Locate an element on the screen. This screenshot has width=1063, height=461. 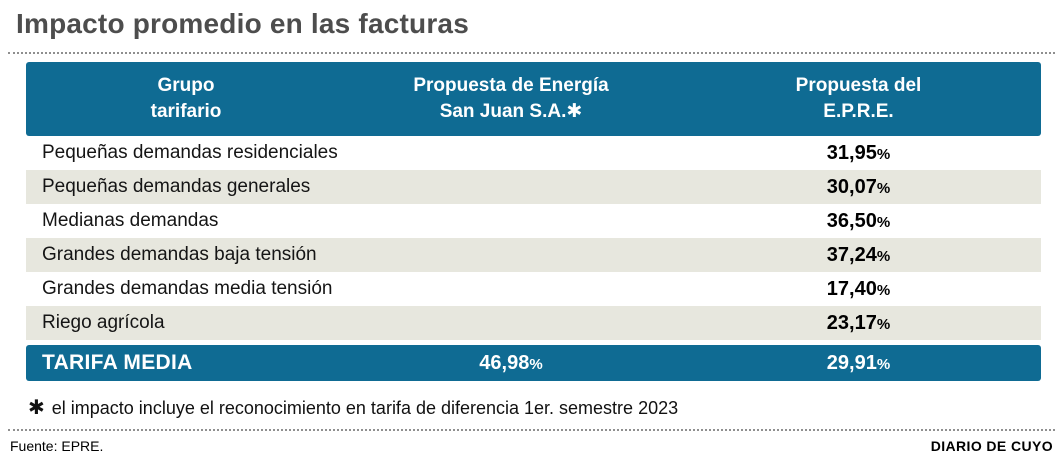
publisher-credit: DIARIO DE CUYO is located at coordinates (991, 446).